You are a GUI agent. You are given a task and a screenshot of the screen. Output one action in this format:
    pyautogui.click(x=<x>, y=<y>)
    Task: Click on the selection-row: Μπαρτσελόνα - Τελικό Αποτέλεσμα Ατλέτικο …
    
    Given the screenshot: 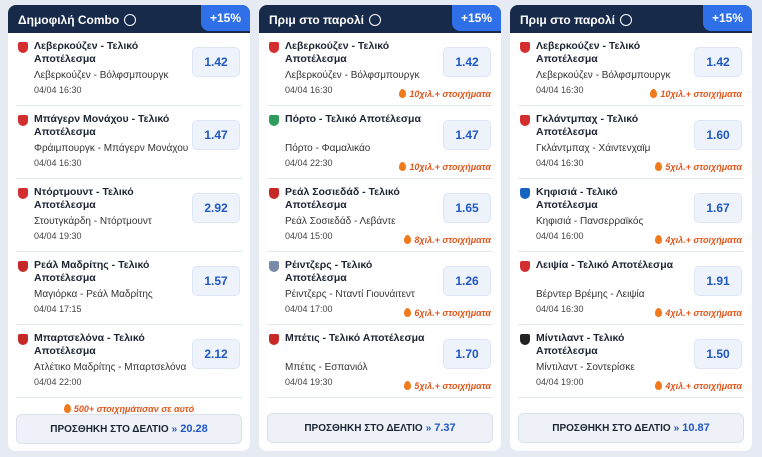 What is the action you would take?
    pyautogui.click(x=129, y=361)
    